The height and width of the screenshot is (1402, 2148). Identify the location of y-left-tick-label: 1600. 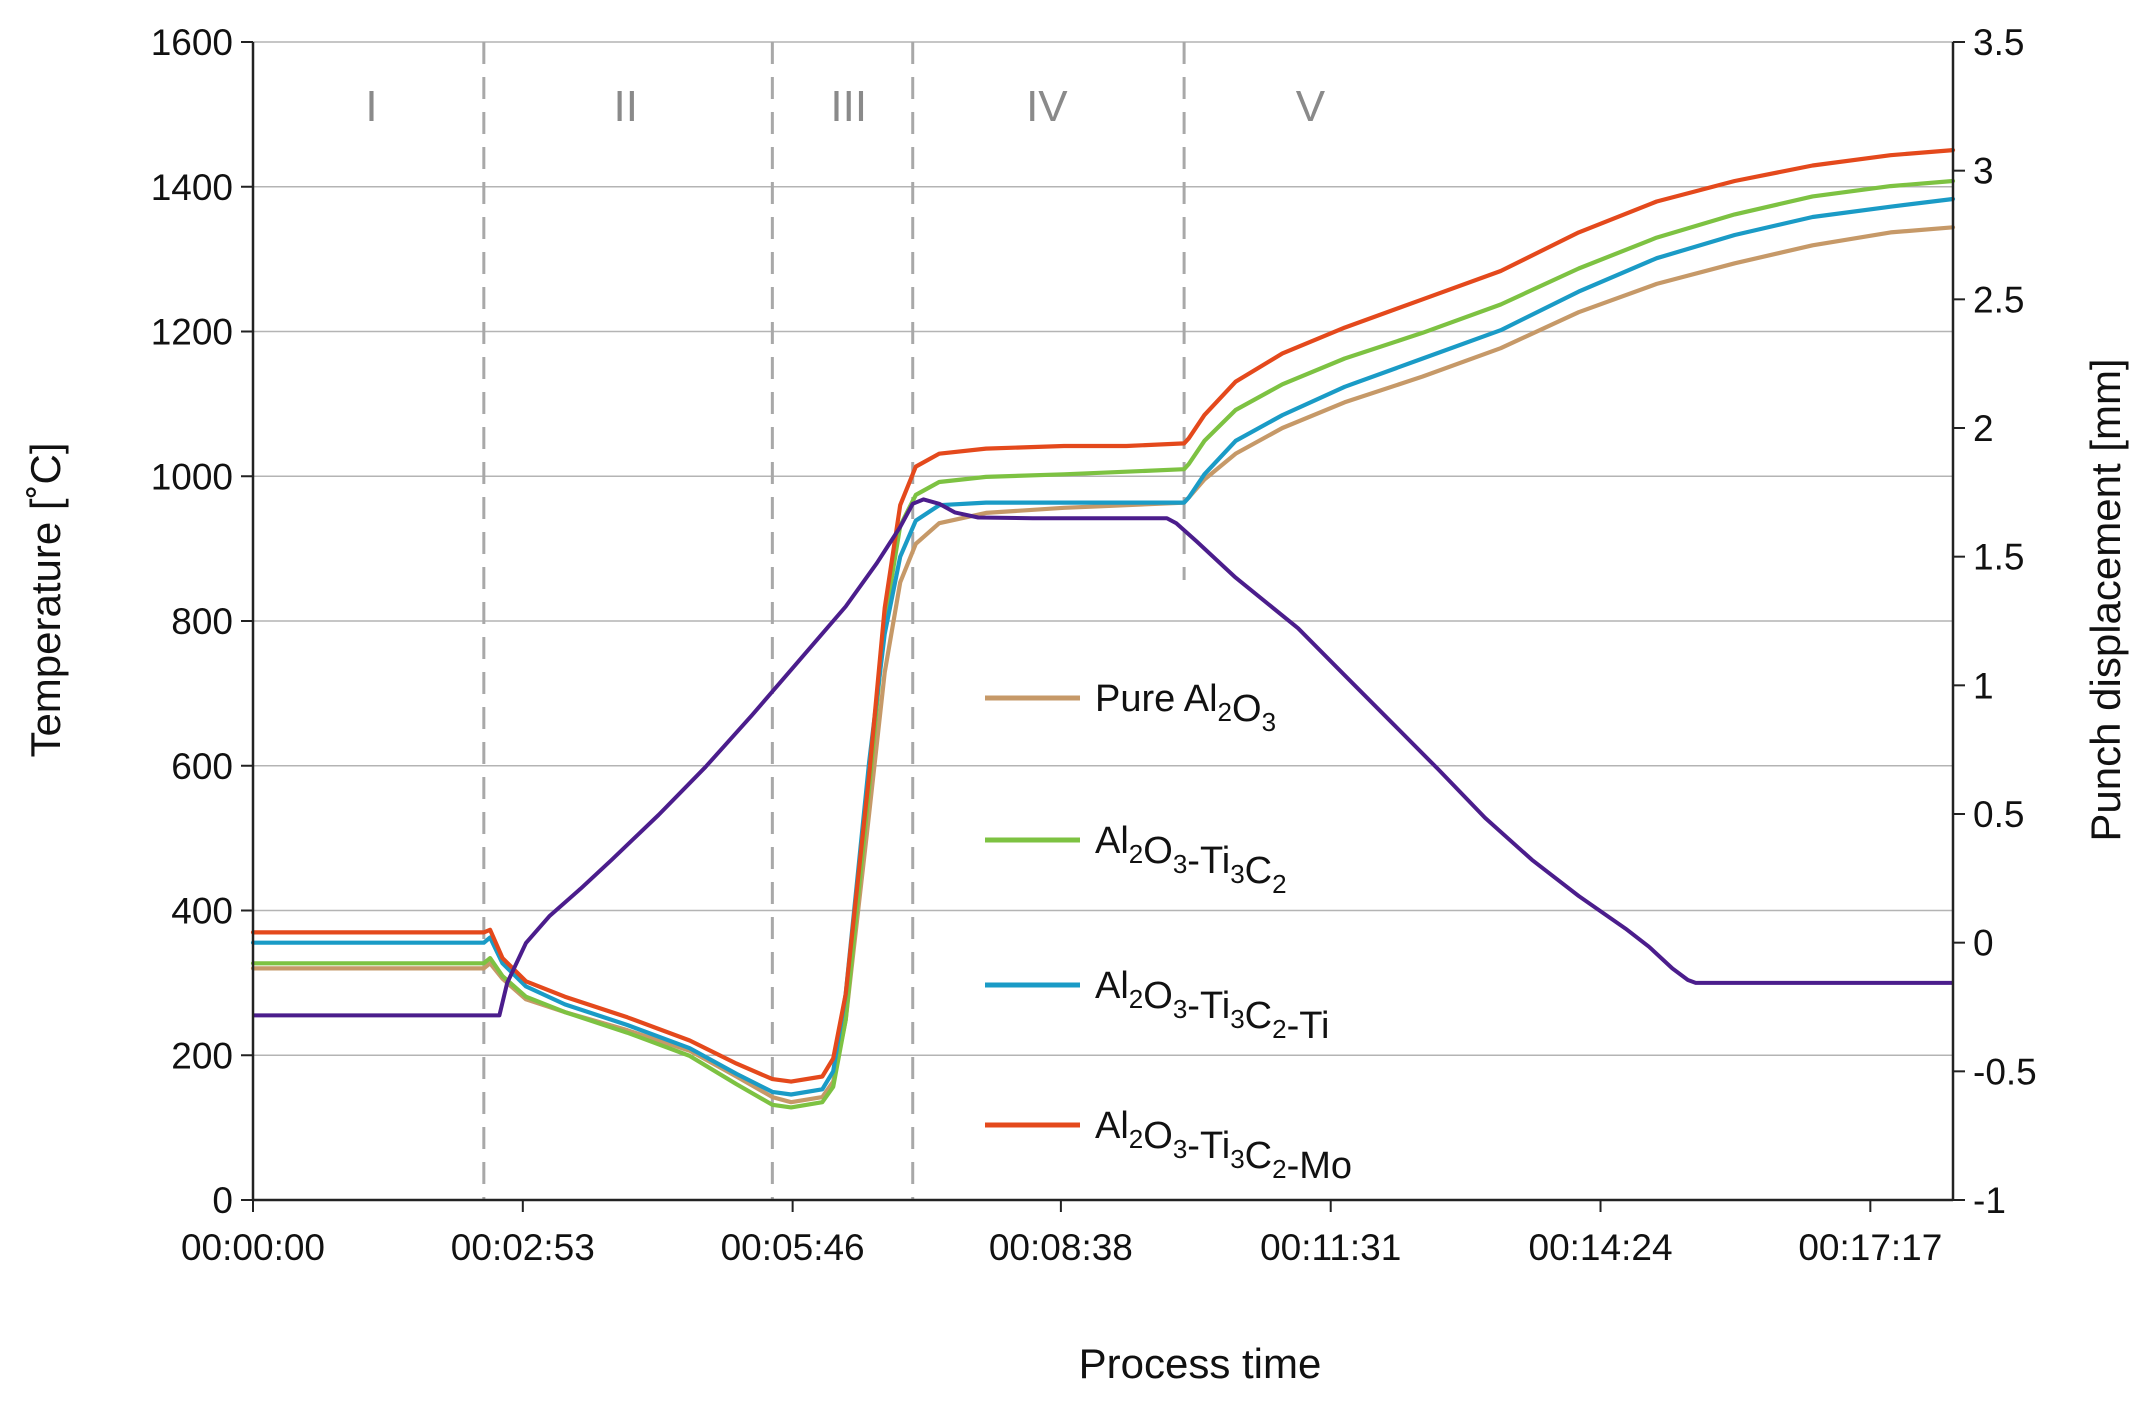
(192, 42).